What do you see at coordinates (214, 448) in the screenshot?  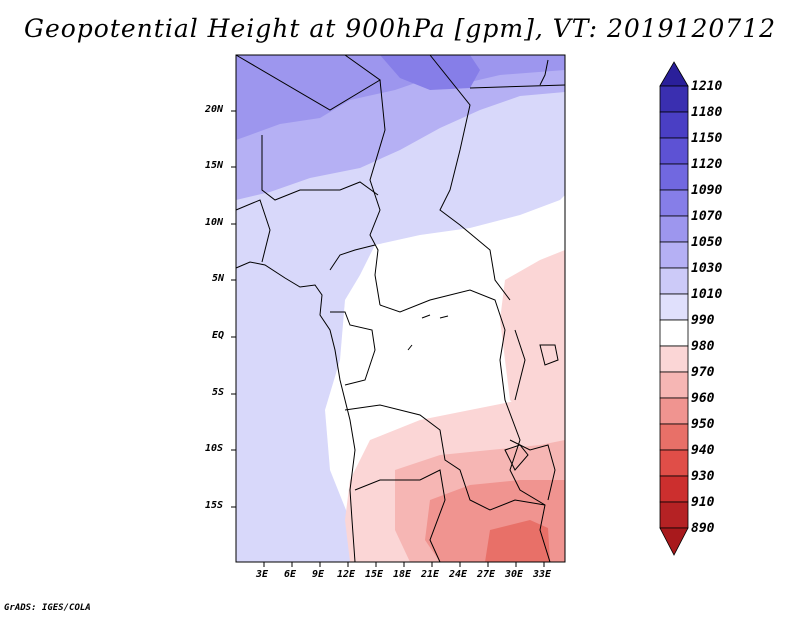 I see `y-tick-label: 10S` at bounding box center [214, 448].